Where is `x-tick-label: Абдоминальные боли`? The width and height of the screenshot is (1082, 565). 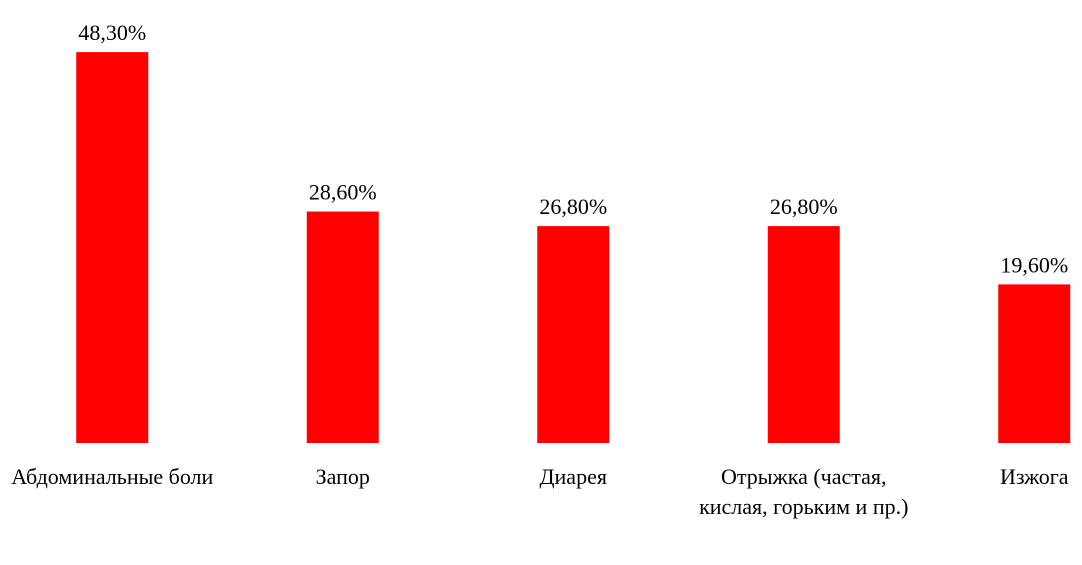 x-tick-label: Абдоминальные боли is located at coordinates (112, 476).